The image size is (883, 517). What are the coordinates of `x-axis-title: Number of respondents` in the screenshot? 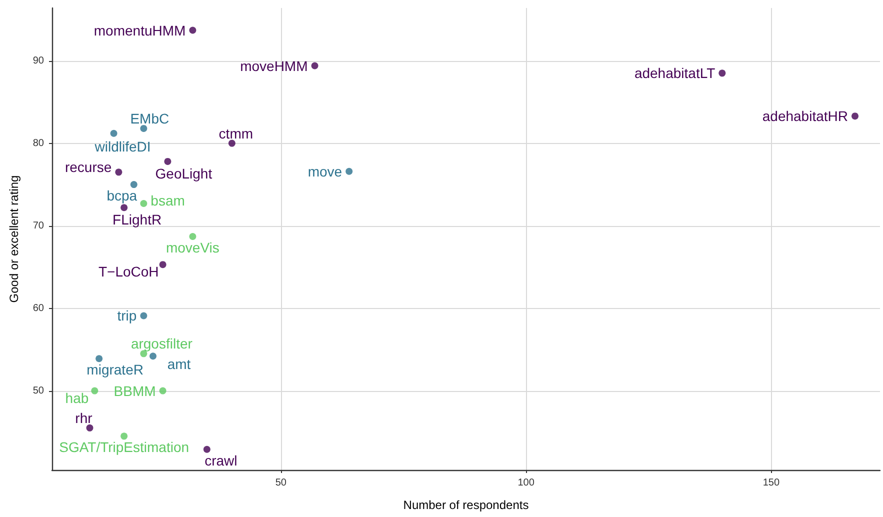 It's located at (466, 505).